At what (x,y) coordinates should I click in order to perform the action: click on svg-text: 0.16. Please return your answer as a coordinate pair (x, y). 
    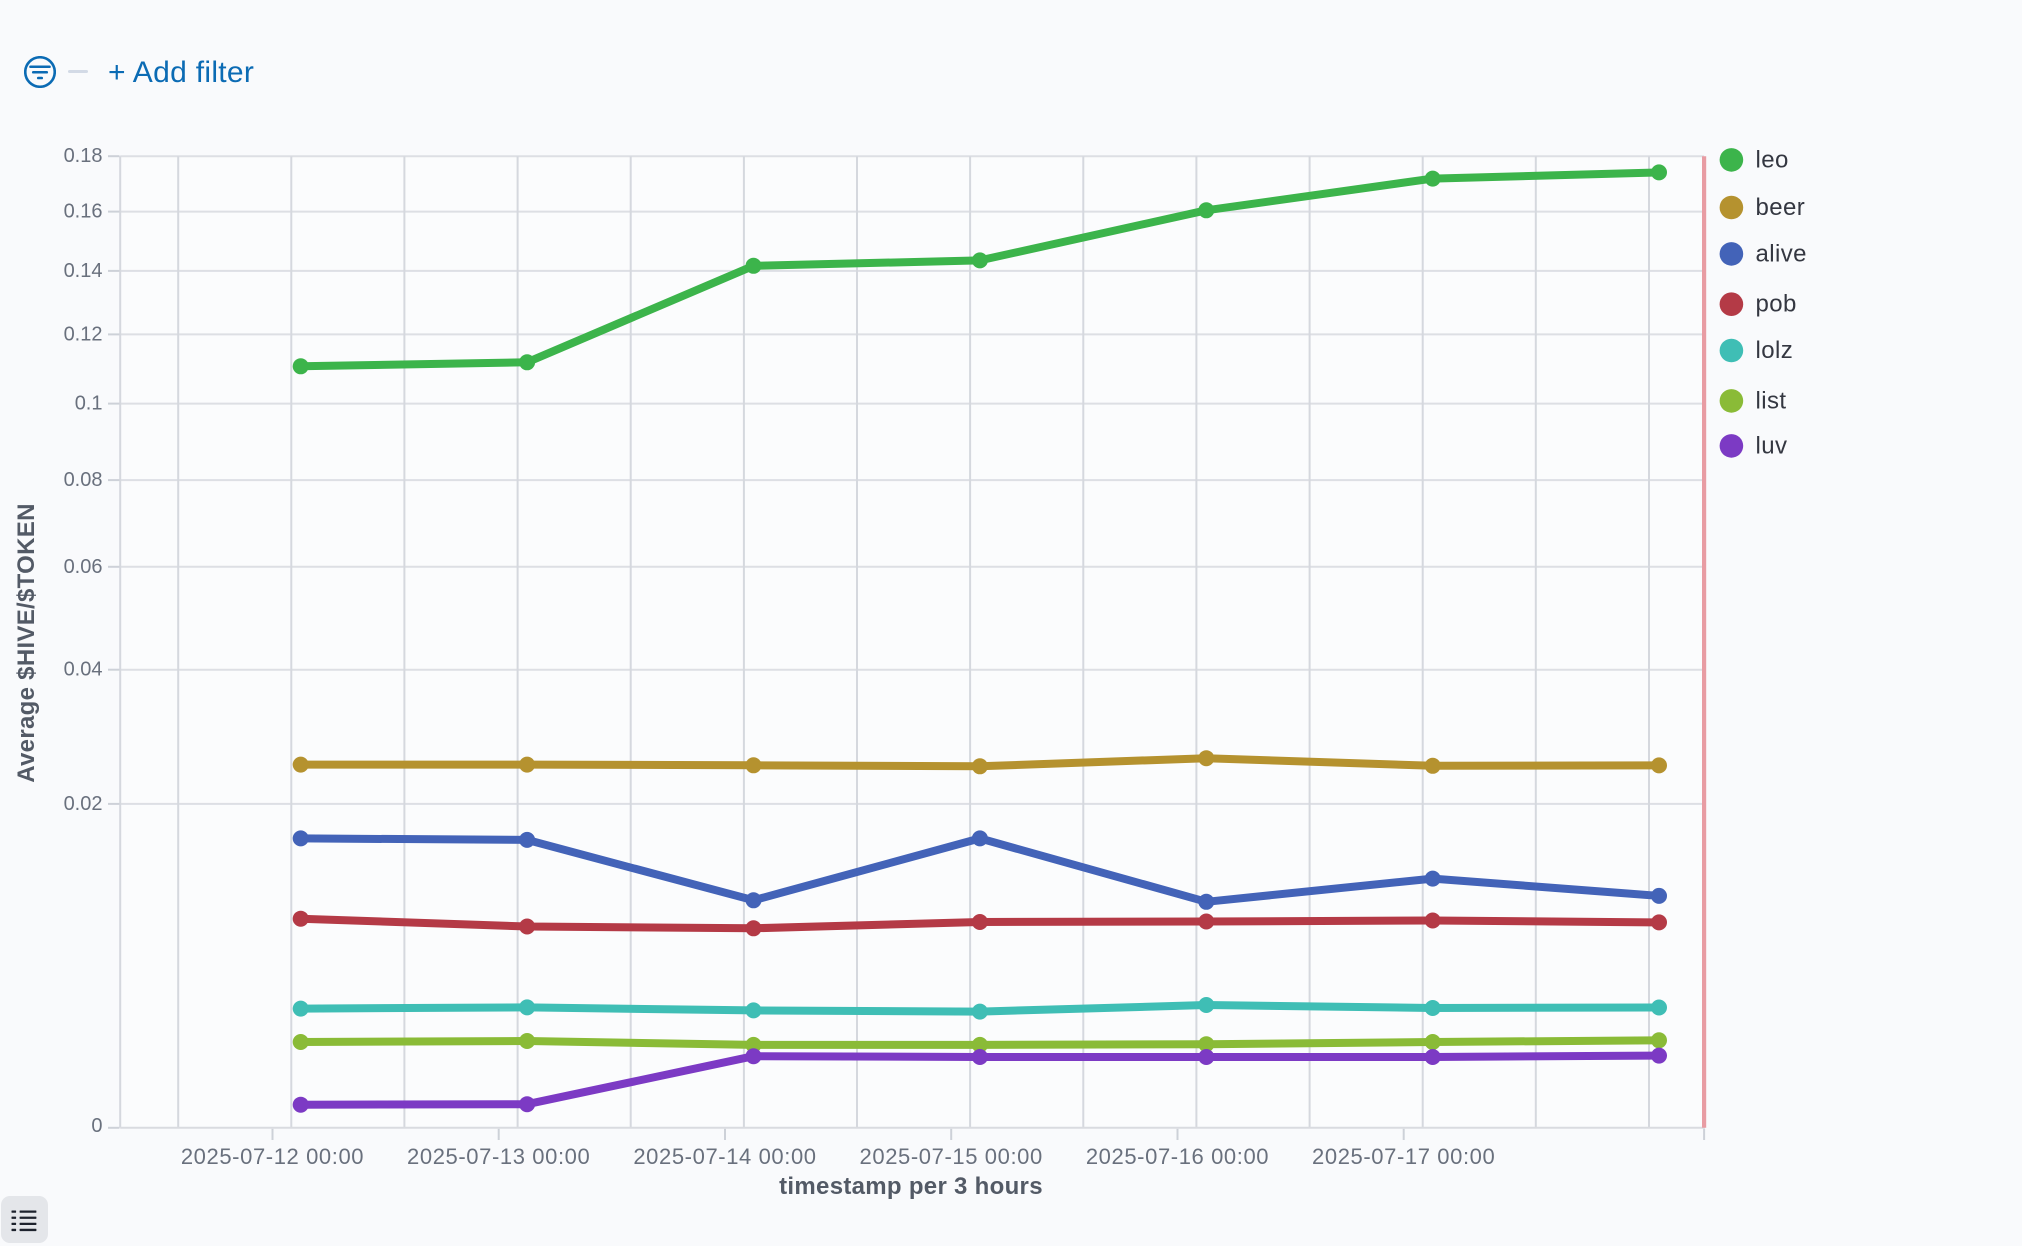
    Looking at the image, I should click on (83, 212).